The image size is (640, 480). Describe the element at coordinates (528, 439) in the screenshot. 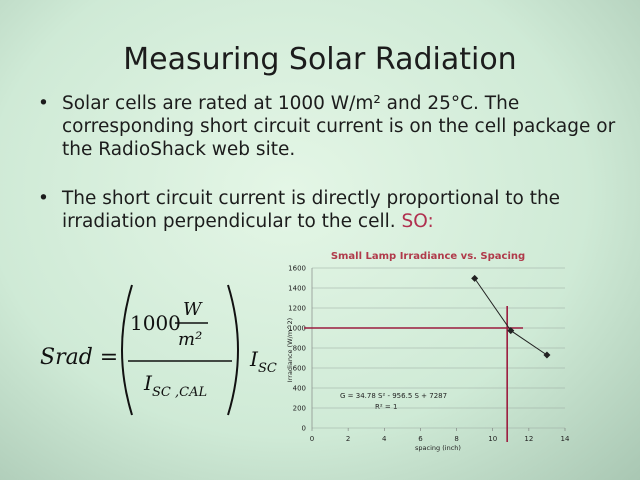

I see `x-tick-label: 12` at that location.